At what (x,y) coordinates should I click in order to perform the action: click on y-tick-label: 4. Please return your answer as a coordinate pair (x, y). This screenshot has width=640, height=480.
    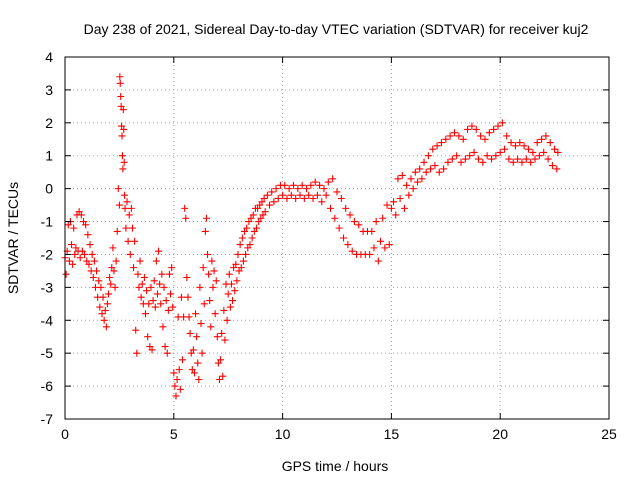
    Looking at the image, I should click on (49, 57).